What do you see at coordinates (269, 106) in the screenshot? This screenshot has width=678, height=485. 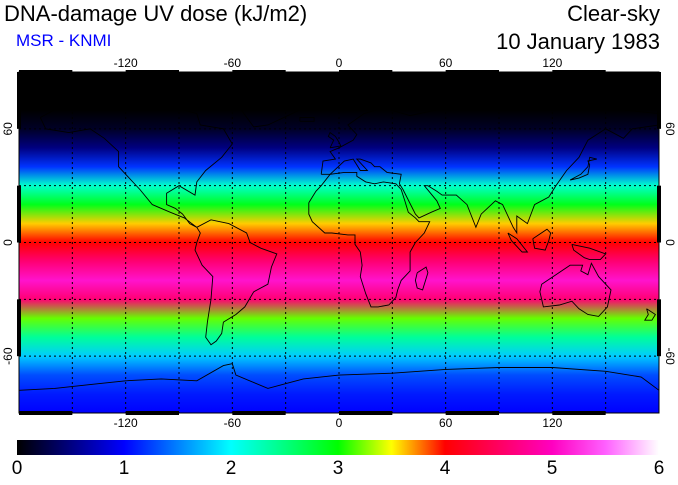 I see `greenland-coast` at bounding box center [269, 106].